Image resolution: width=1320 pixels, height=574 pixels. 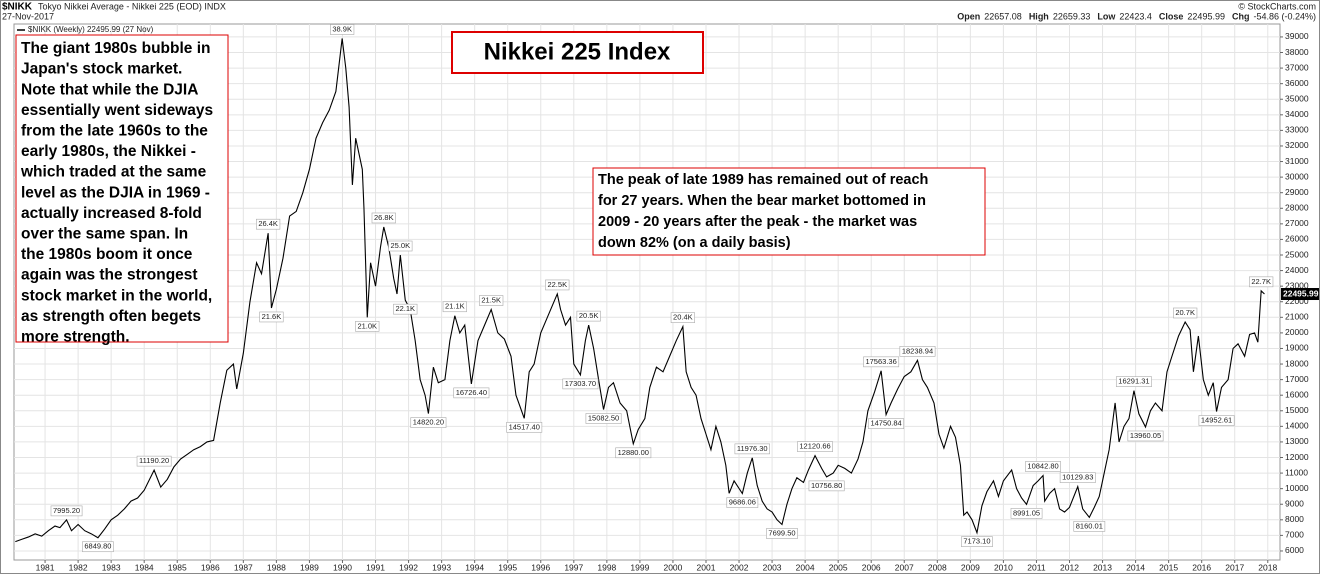 I want to click on x-tick-label: 1989, so click(x=309, y=567).